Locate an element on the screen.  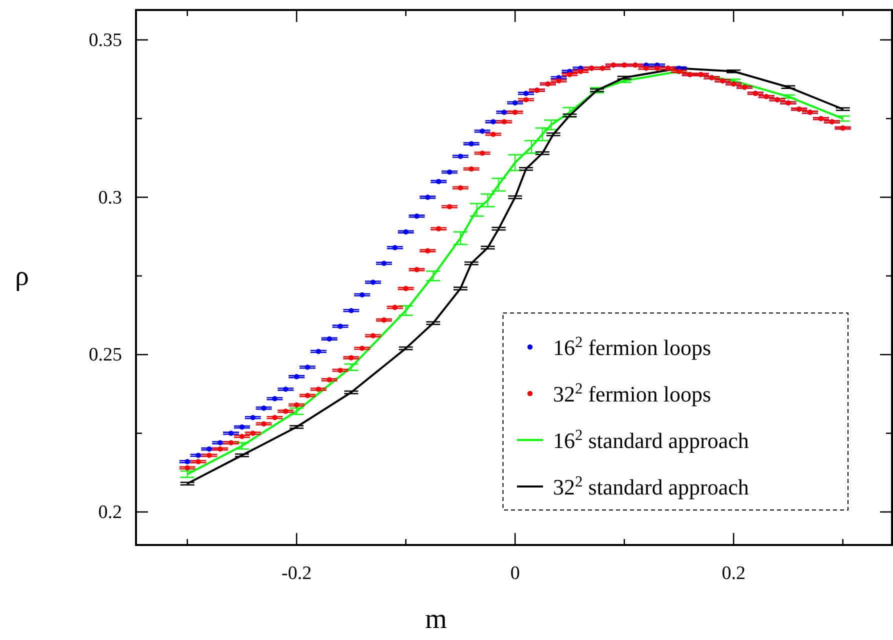
x-tick-label: 0.2 is located at coordinates (734, 573).